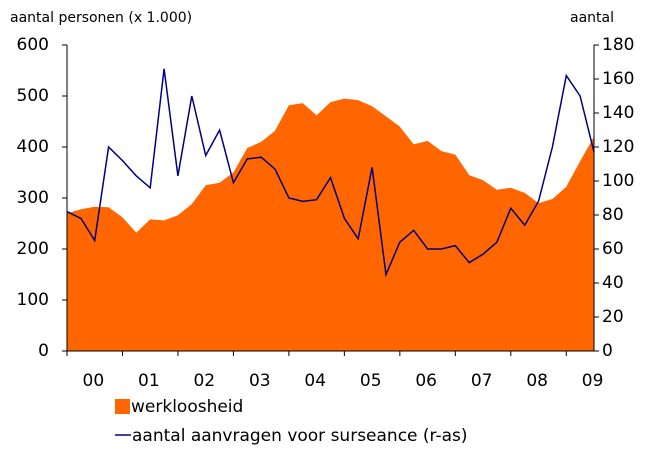 This screenshot has width=655, height=451. What do you see at coordinates (426, 381) in the screenshot?
I see `x-tick-label: 06` at bounding box center [426, 381].